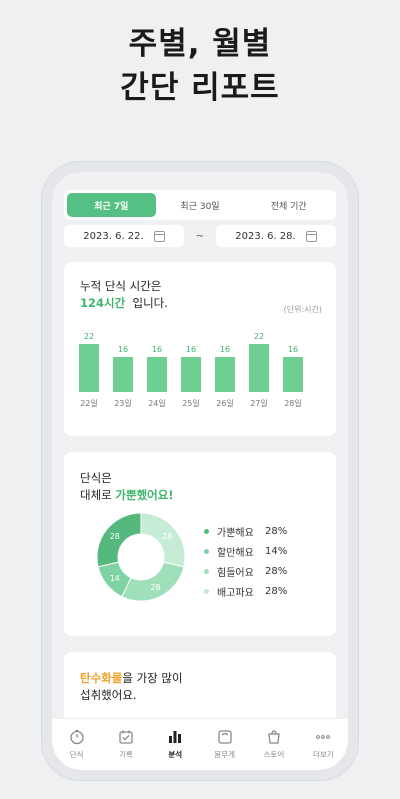 This screenshot has height=799, width=400. I want to click on legend-name: 가뿐해요, so click(235, 533).